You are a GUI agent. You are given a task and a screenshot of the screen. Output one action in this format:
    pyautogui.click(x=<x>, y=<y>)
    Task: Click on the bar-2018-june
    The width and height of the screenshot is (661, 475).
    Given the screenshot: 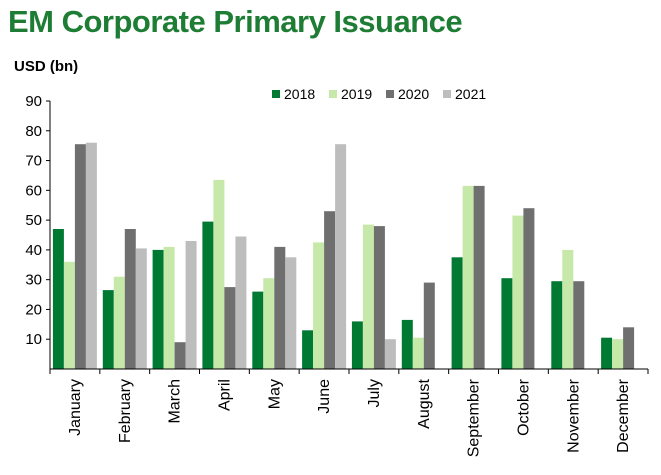 What is the action you would take?
    pyautogui.click(x=308, y=349)
    